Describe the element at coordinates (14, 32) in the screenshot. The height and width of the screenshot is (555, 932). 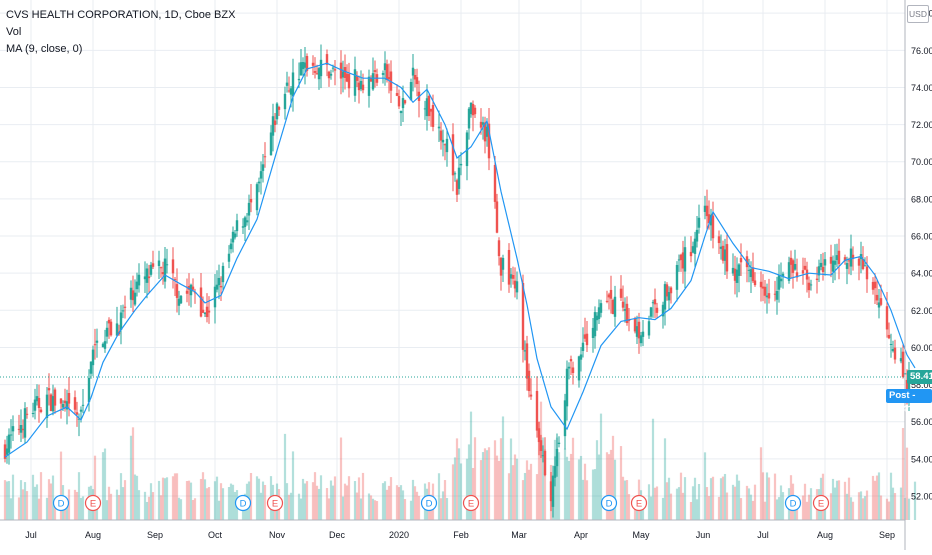
I see `volume-indicator-label: Vol` at that location.